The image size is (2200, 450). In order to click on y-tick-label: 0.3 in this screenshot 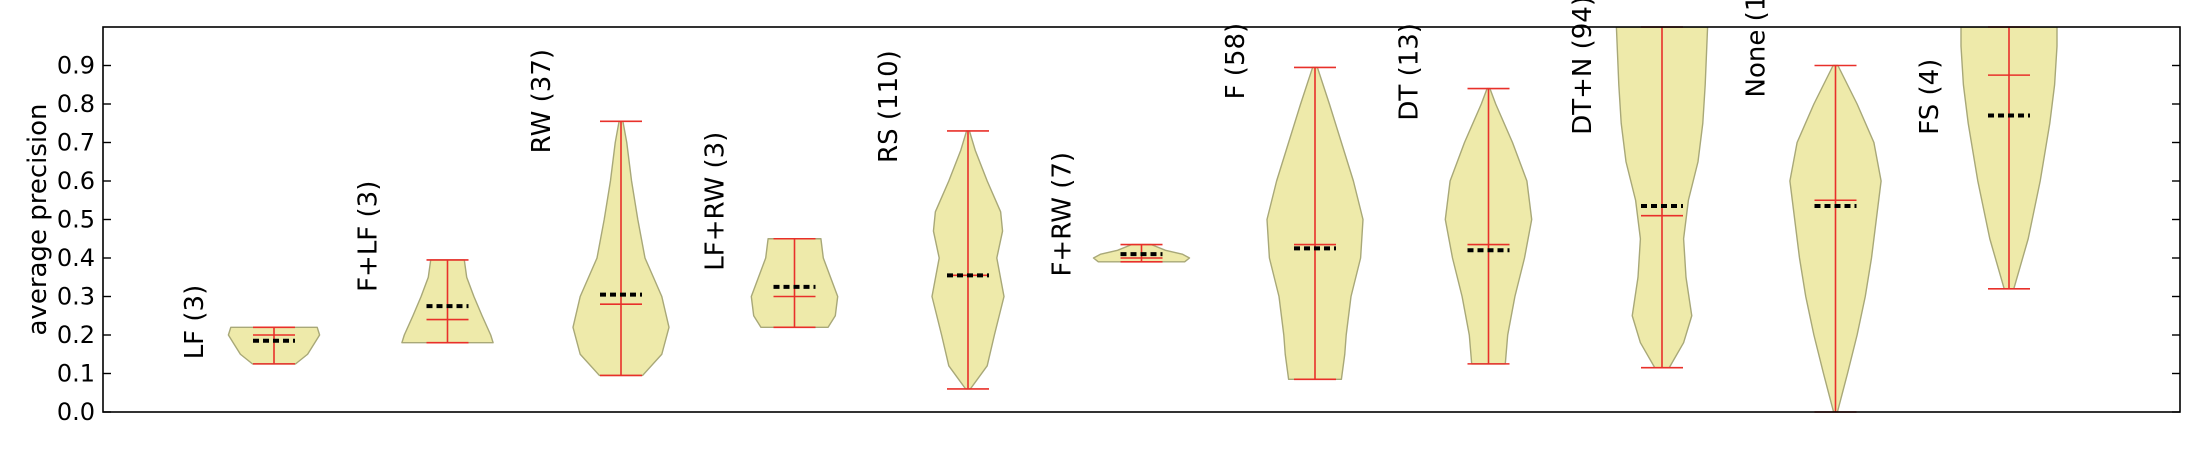, I will do `click(76, 297)`.